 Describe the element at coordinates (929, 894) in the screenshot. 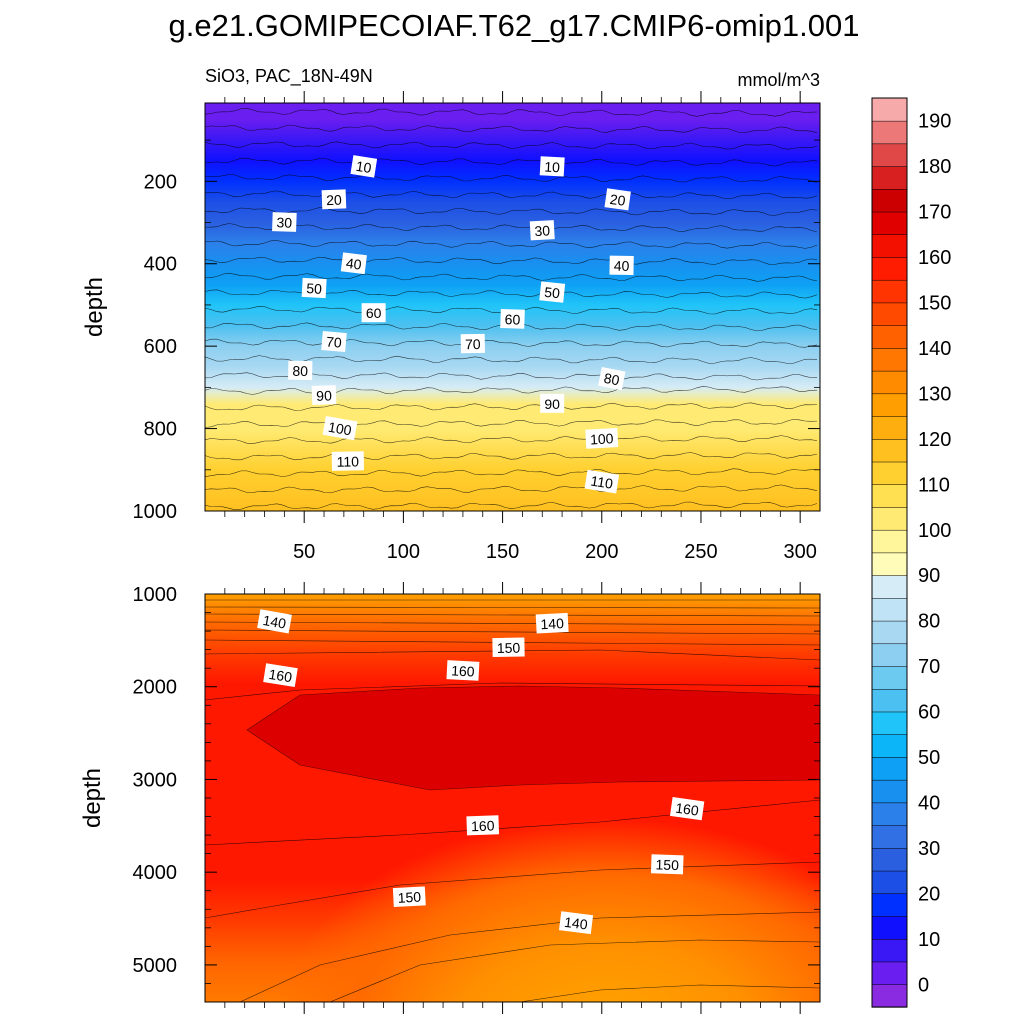

I see `colorbar-label: 20` at that location.